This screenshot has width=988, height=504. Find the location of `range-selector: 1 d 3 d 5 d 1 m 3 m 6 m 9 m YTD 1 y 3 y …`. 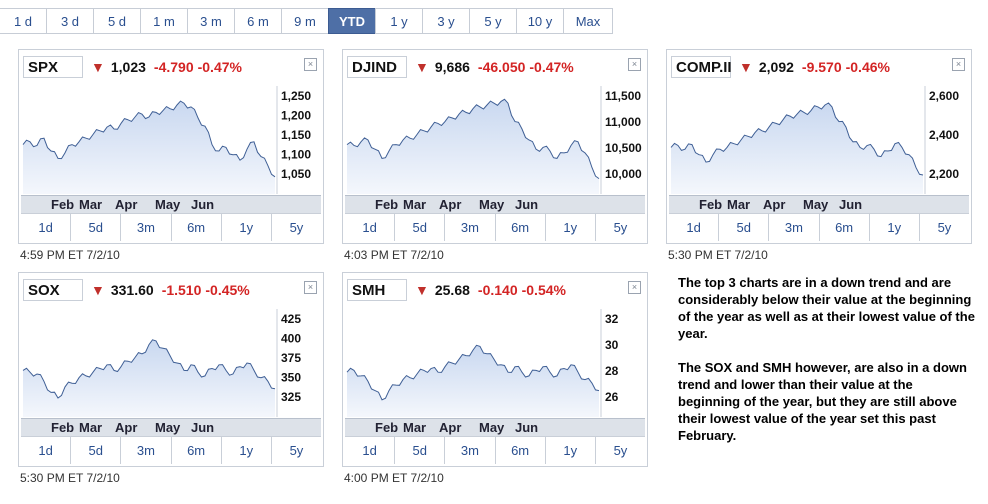

range-selector: 1 d 3 d 5 d 1 m 3 m 6 m 9 m YTD 1 y 3 y … is located at coordinates (306, 21).